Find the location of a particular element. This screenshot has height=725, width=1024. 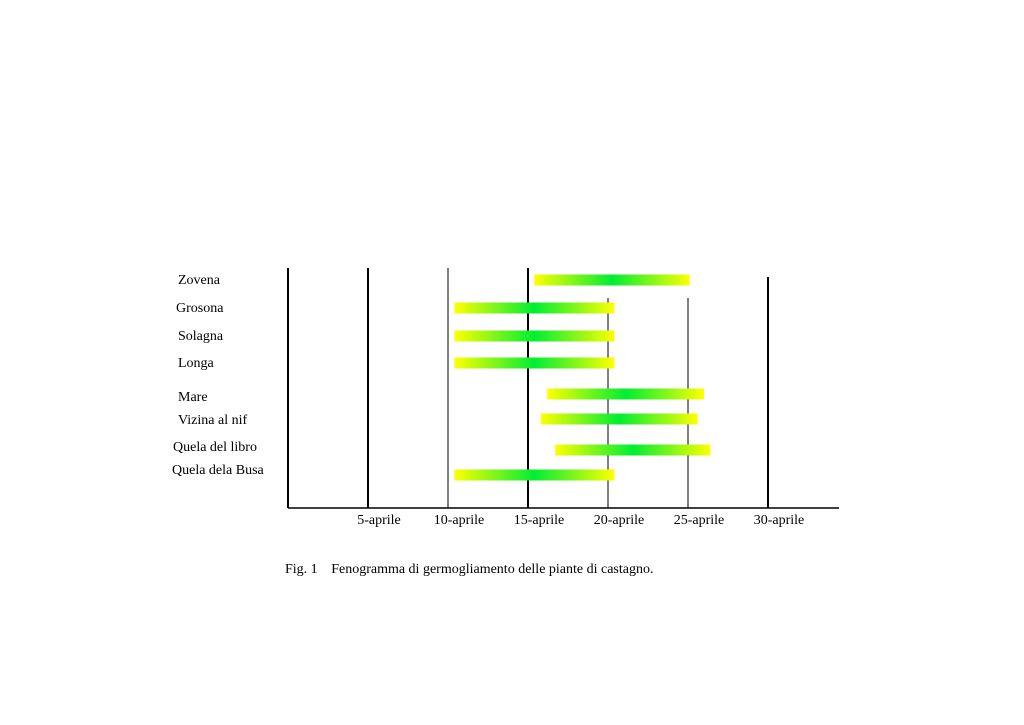

row-label-quela-dela-busa: Quela dela Busa is located at coordinates (218, 470).